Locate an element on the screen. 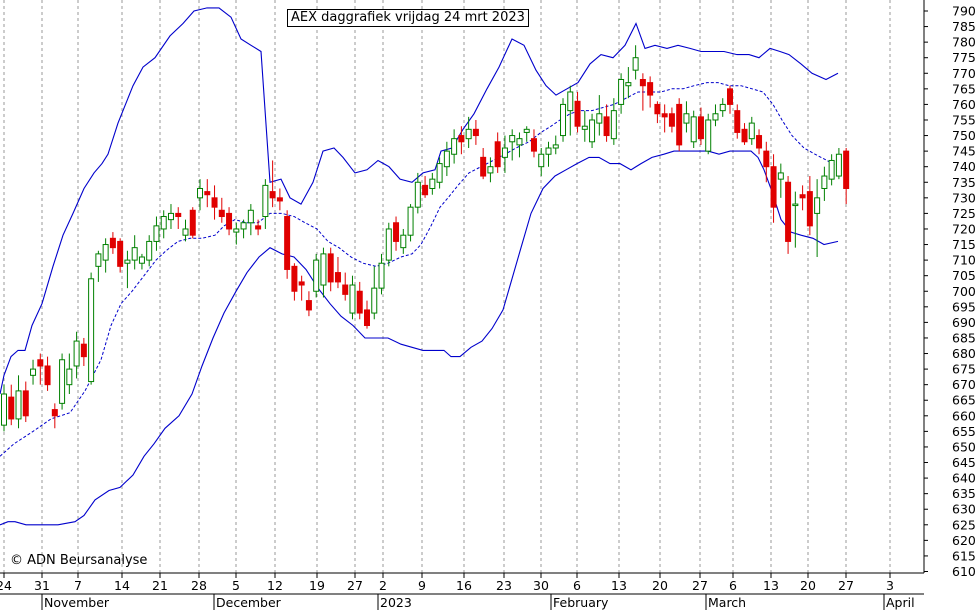 Image resolution: width=980 pixels, height=610 pixels. y-tick-label: 710 is located at coordinates (964, 260).